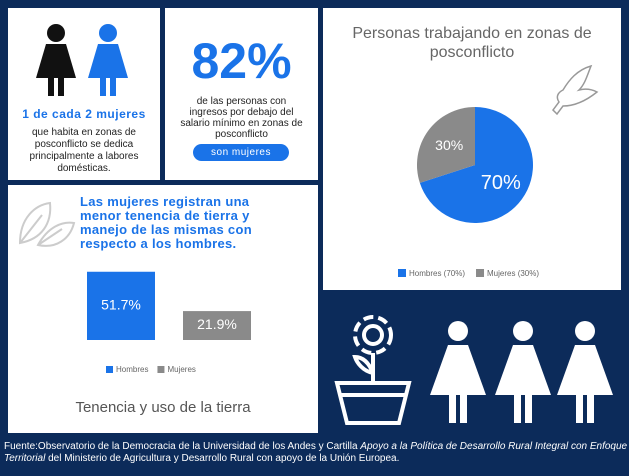 This screenshot has width=629, height=476. What do you see at coordinates (437, 273) in the screenshot?
I see `legend-label: Hombres (70%)` at bounding box center [437, 273].